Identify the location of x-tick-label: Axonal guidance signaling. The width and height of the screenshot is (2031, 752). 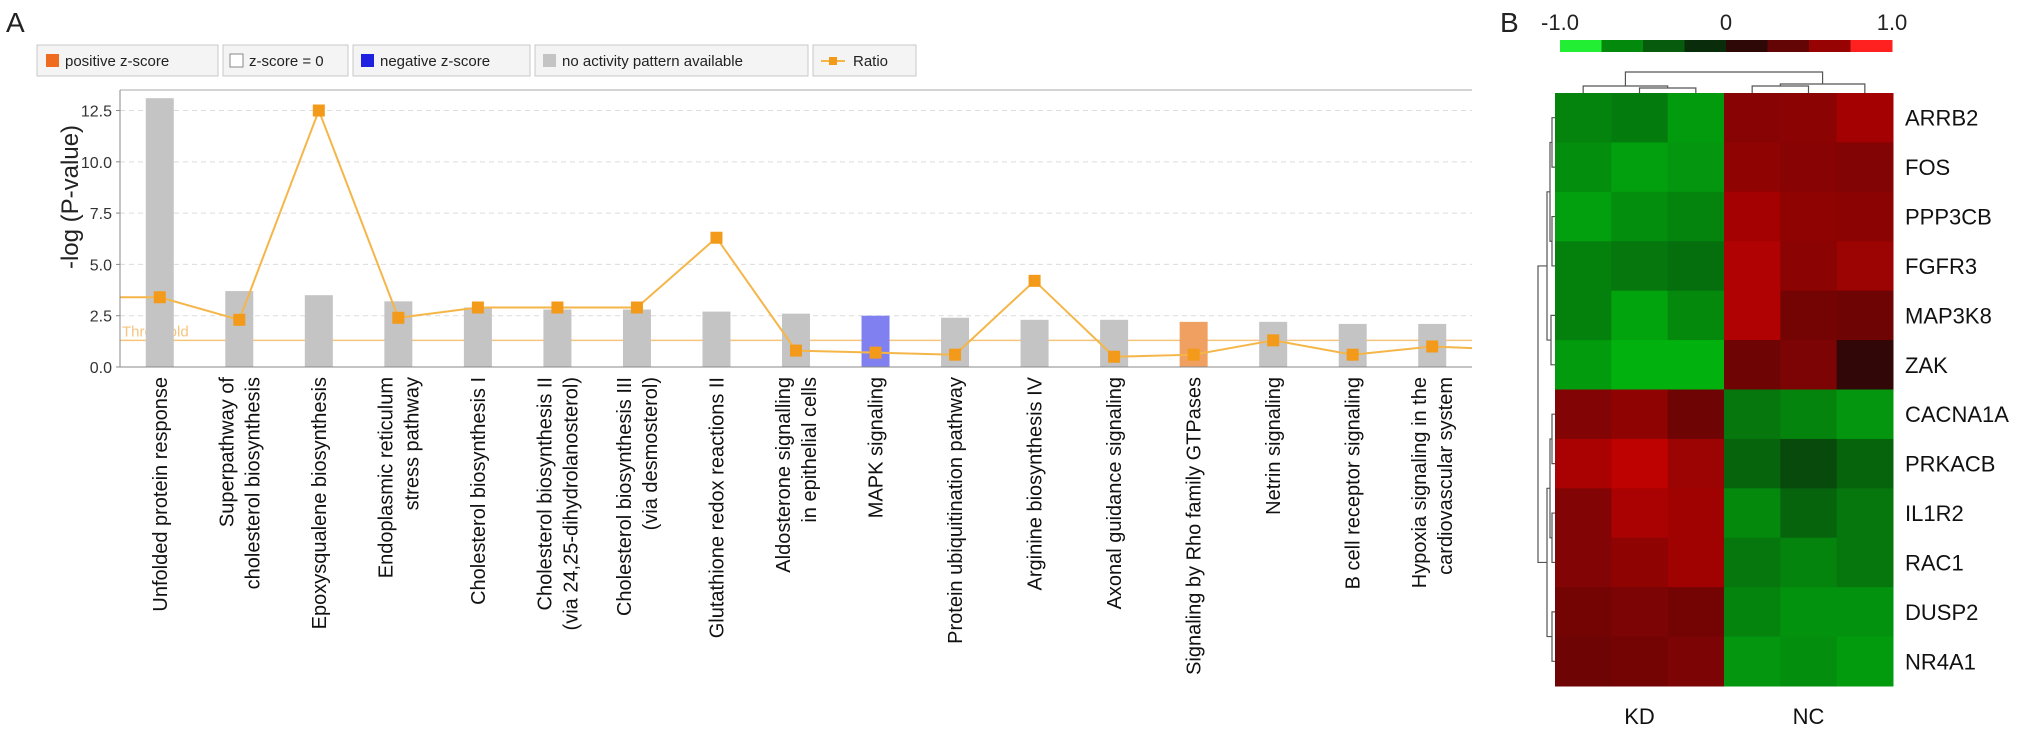
(1115, 493).